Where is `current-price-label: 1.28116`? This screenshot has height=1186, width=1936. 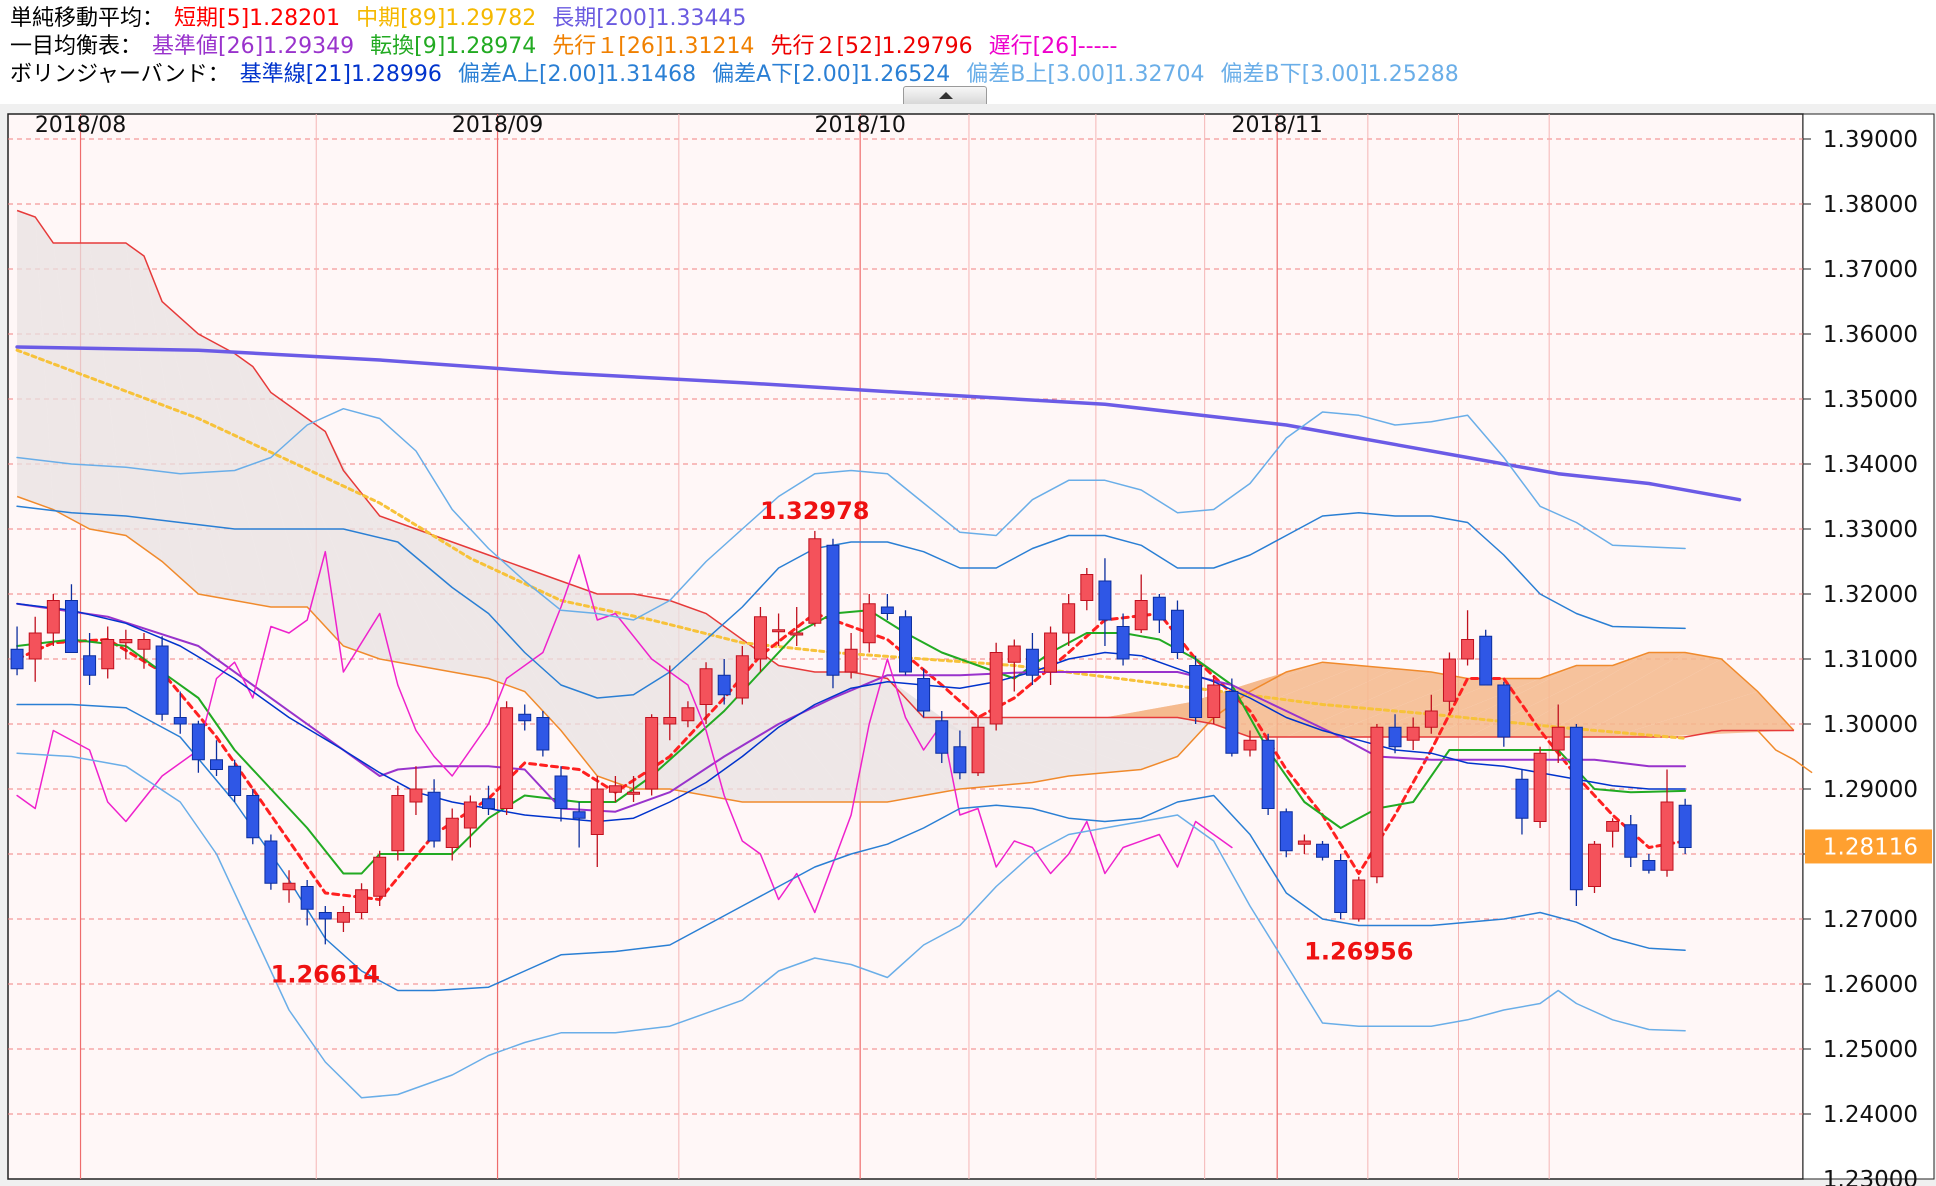 current-price-label: 1.28116 is located at coordinates (1870, 847).